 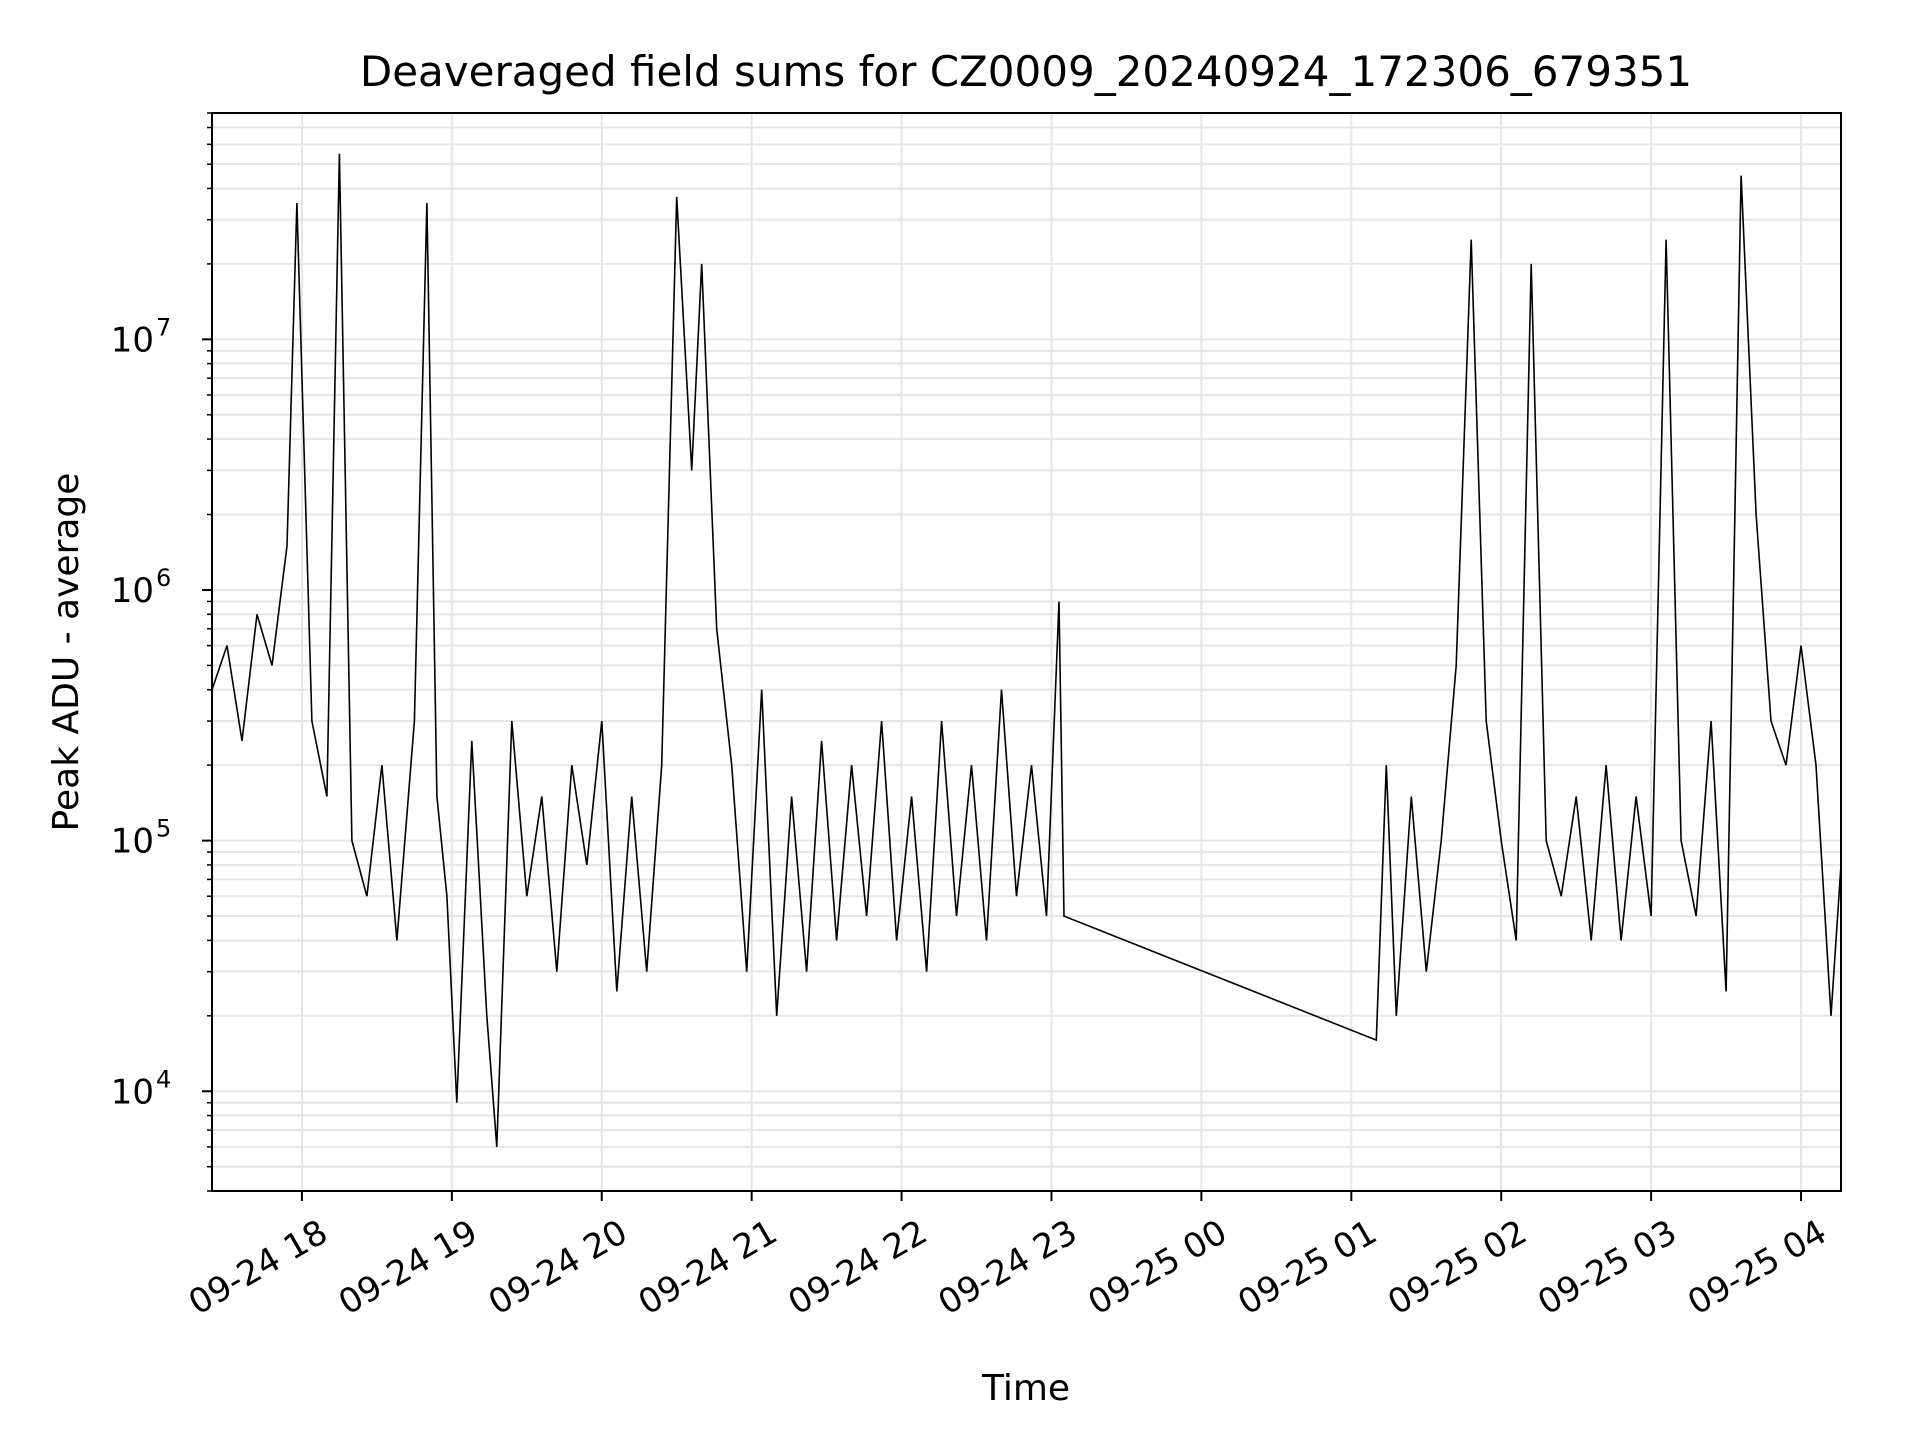 What do you see at coordinates (1457, 1267) in the screenshot?
I see `x-tick-label: 09-25 02` at bounding box center [1457, 1267].